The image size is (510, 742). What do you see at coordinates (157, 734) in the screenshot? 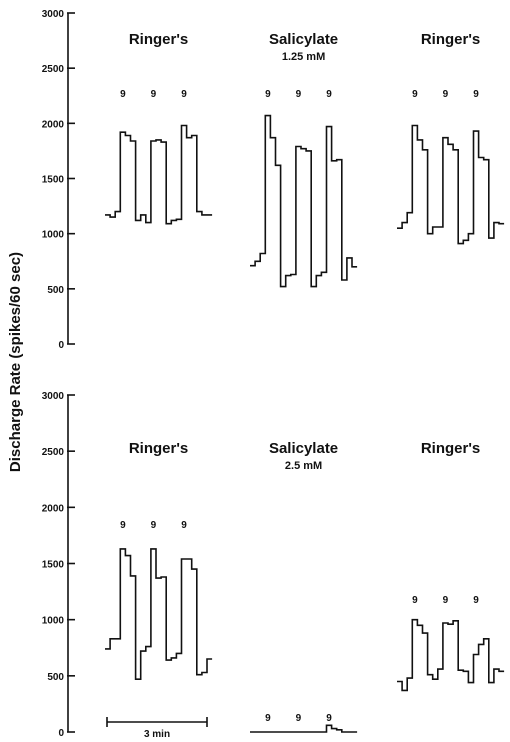
I see `scale-bar-label: 3 min` at bounding box center [157, 734].